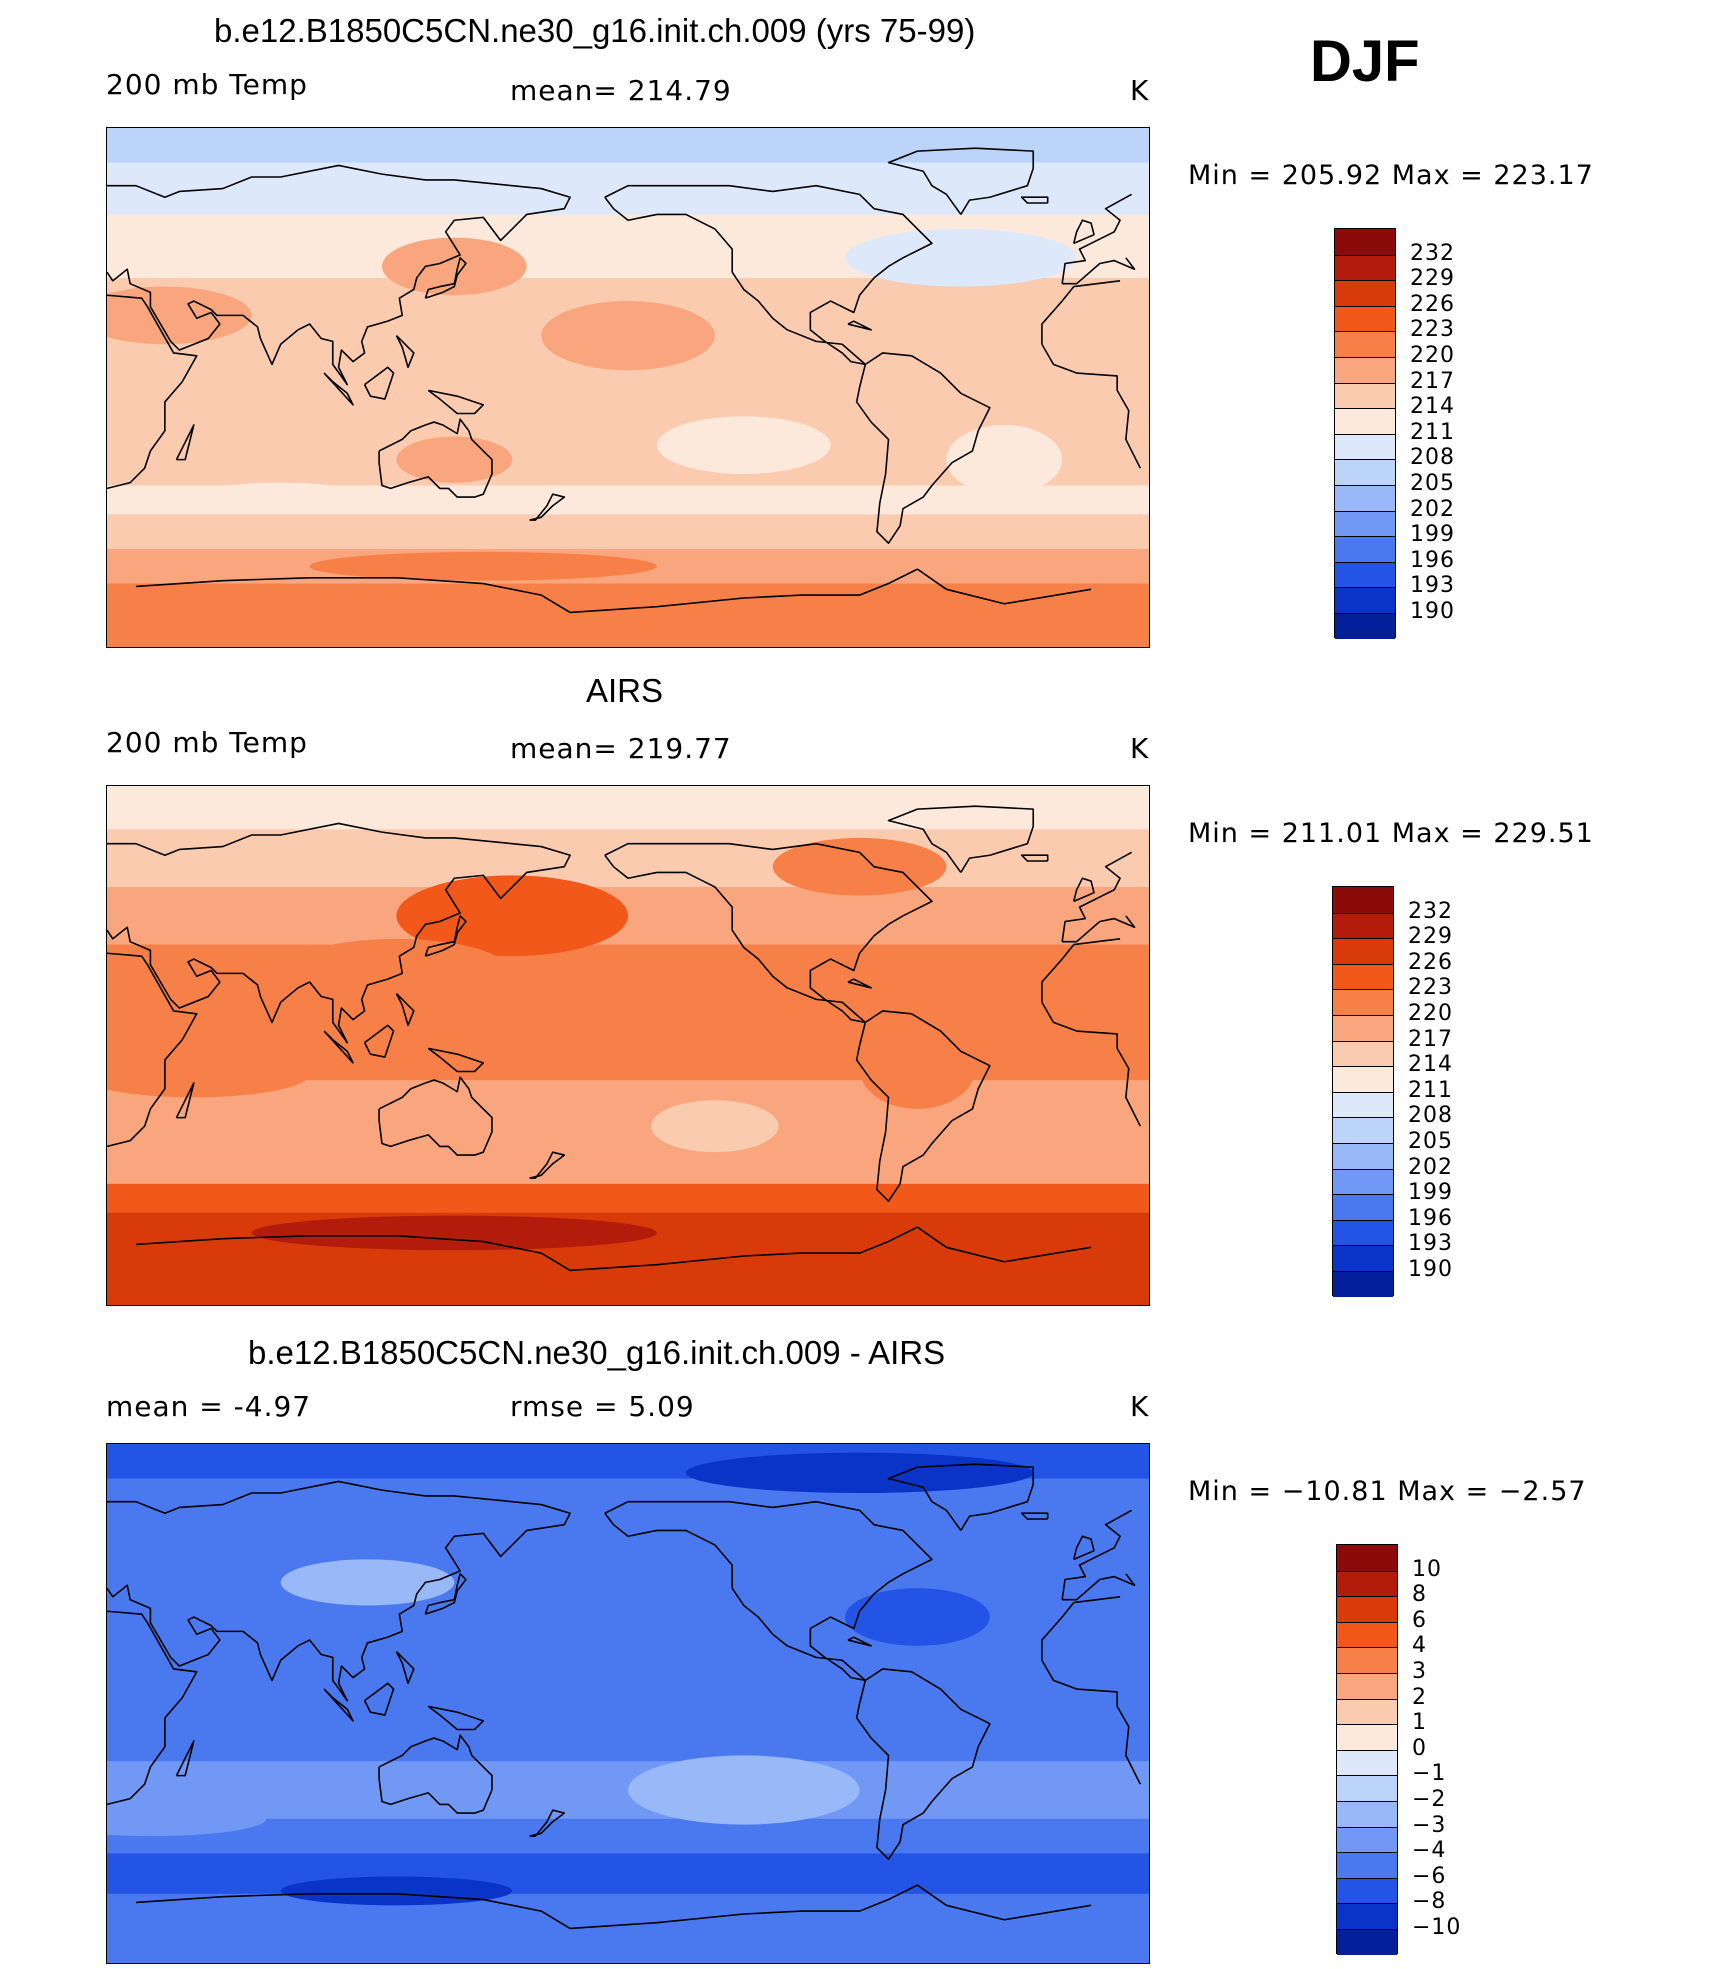 The width and height of the screenshot is (1710, 1969). Describe the element at coordinates (1432, 407) in the screenshot. I see `colorbar-tick-label: 214` at that location.